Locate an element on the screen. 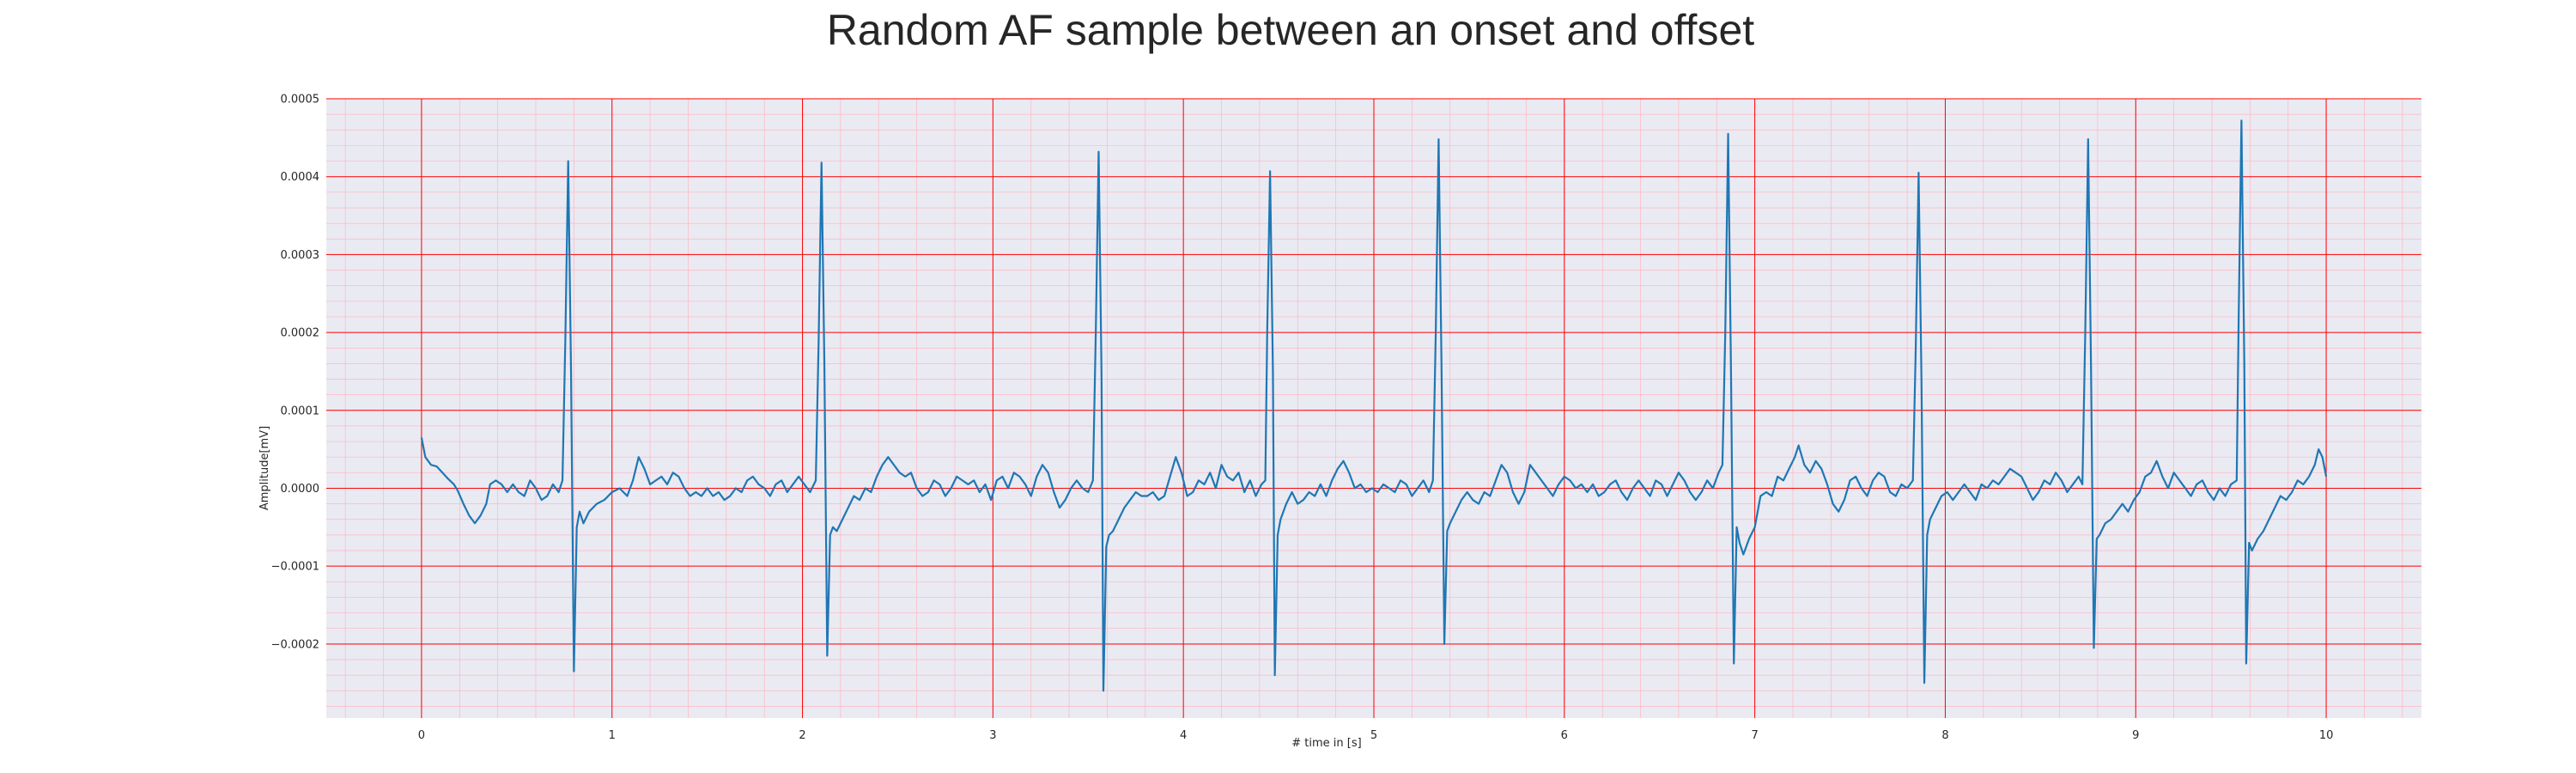 Image resolution: width=2576 pixels, height=773 pixels. x-tick-label: 8 is located at coordinates (1945, 735).